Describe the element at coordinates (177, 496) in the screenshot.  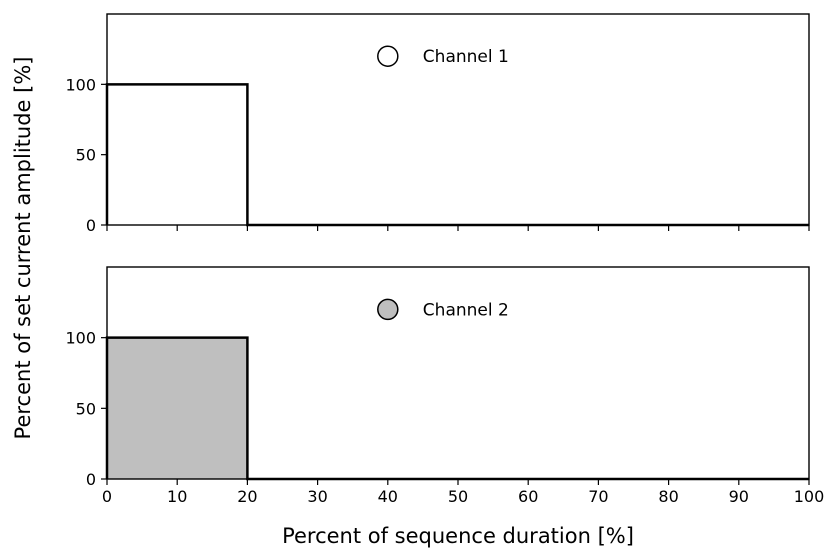
I see `x-tick-label: 10` at that location.